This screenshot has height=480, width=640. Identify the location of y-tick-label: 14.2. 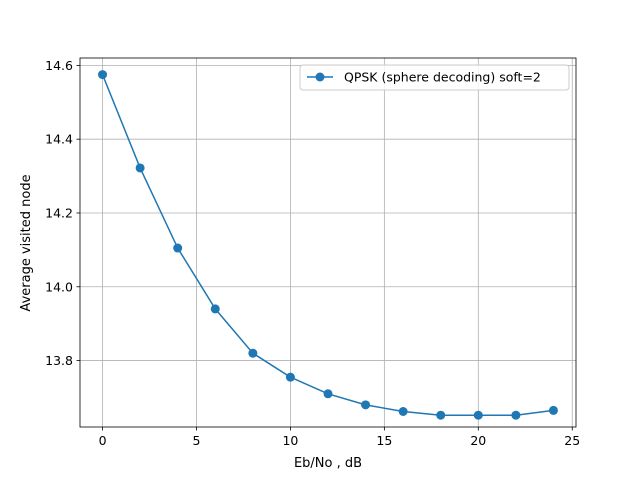
(59, 212).